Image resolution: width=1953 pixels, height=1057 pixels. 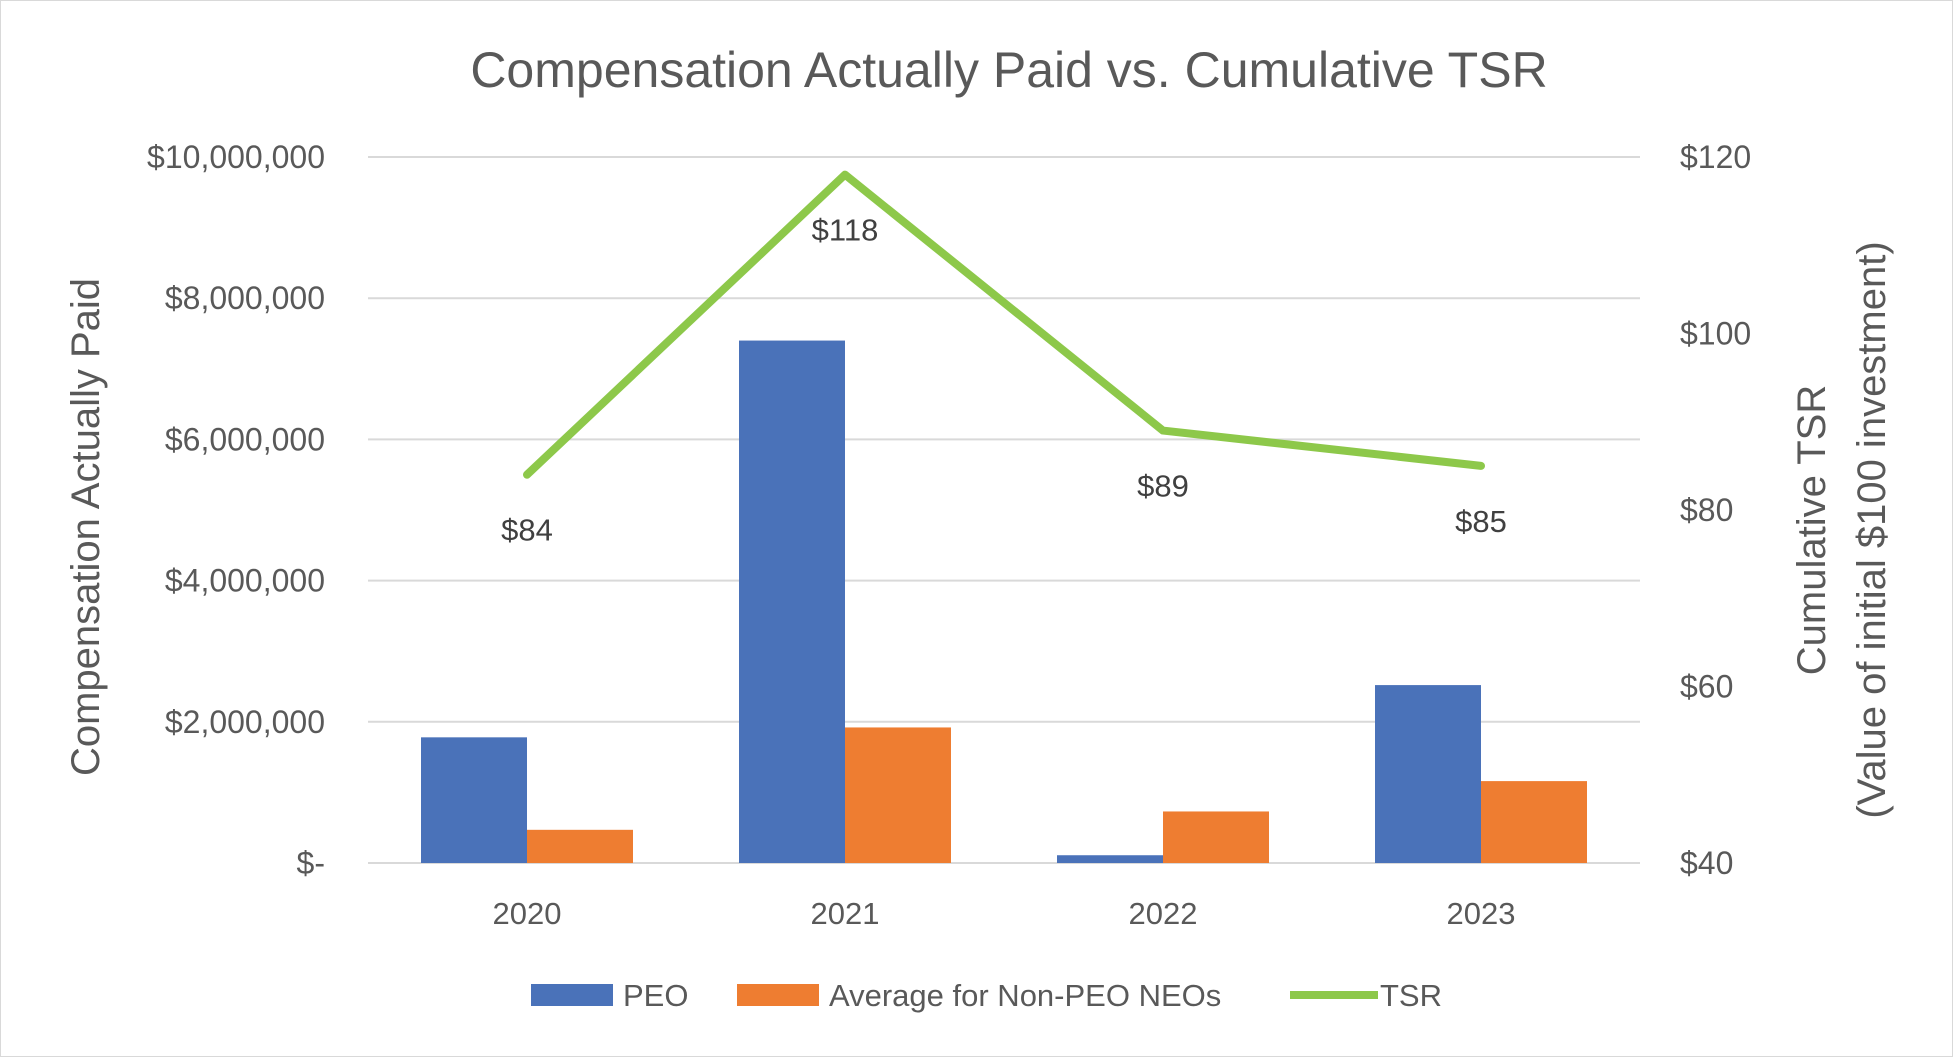 I want to click on y-tick-label: $8,000,000, so click(x=245, y=298).